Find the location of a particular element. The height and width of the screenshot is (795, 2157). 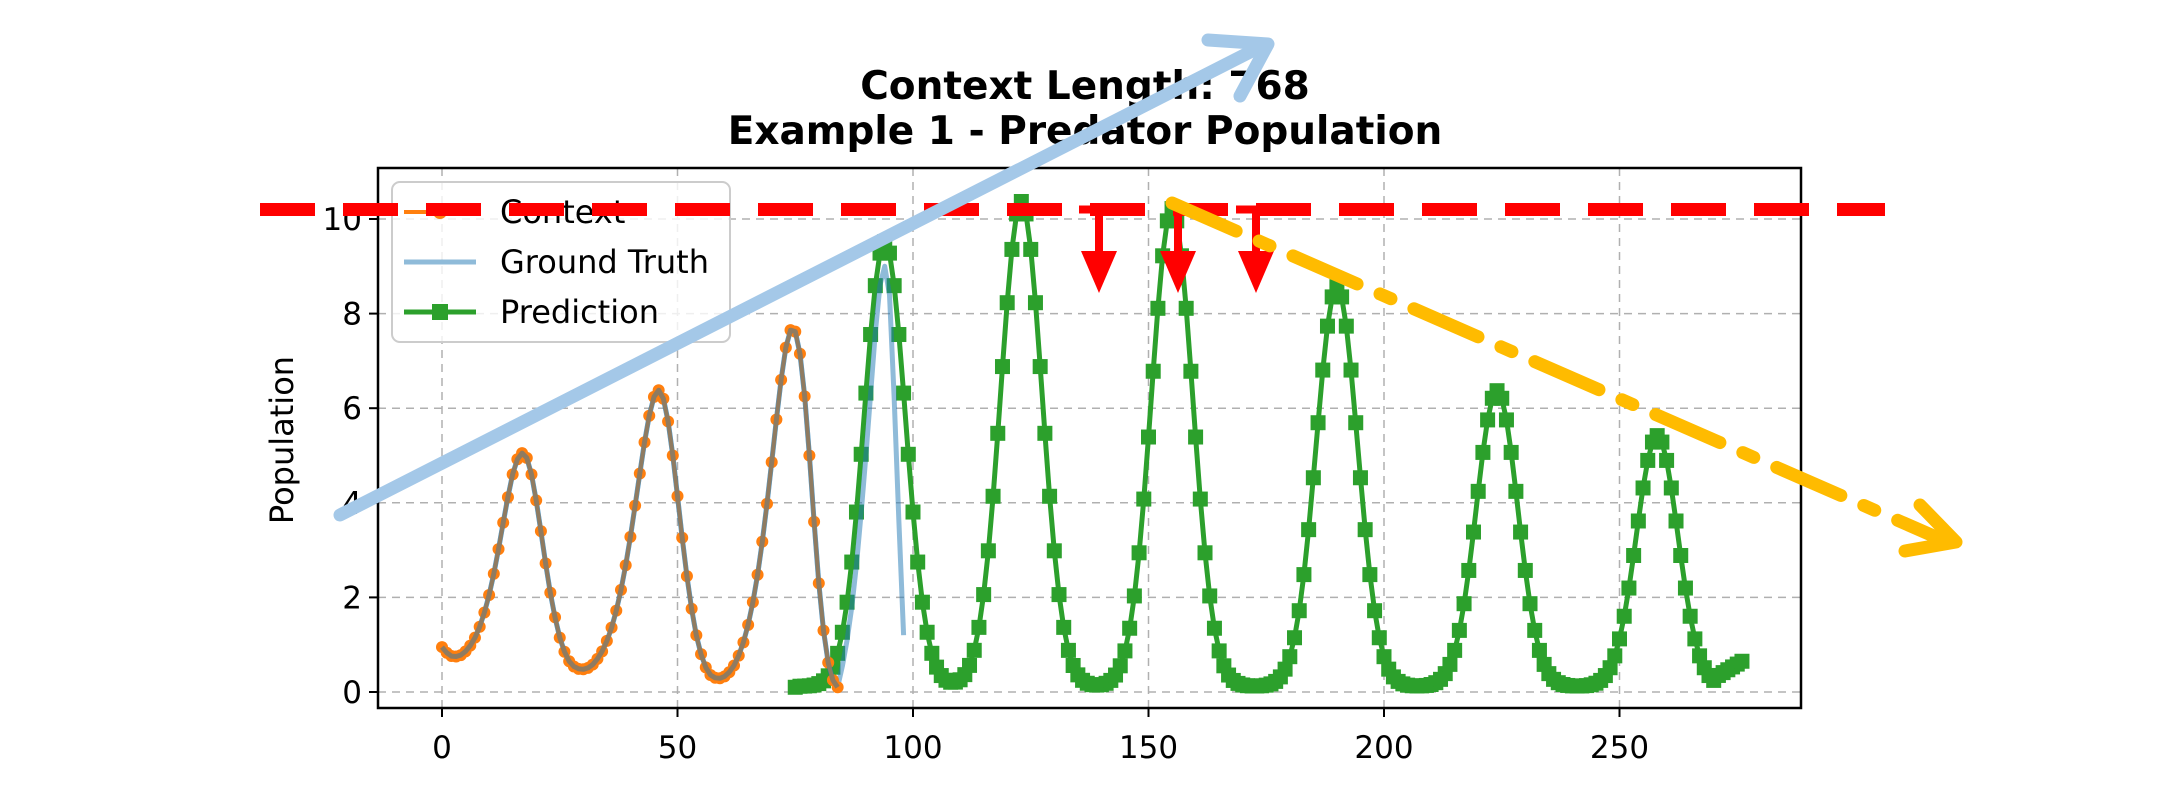

rising-arrow-head is located at coordinates (1238, 68).